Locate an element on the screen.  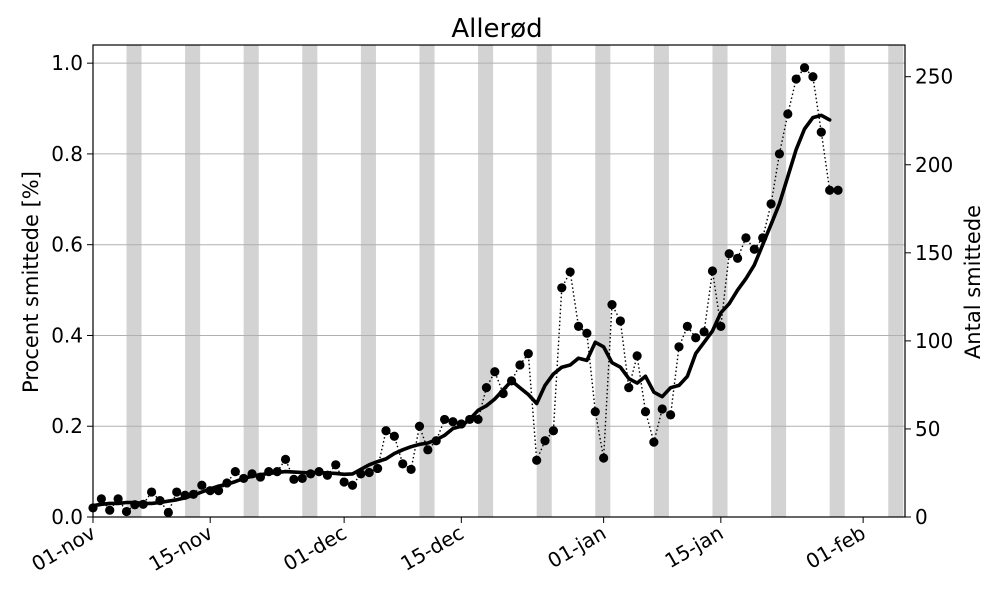
y-tick-label-left: 0.0 is located at coordinates (67, 517).